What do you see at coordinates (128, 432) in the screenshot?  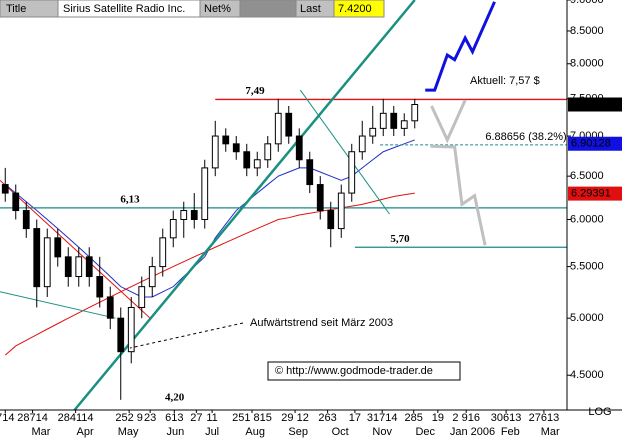 I see `month-label: May` at bounding box center [128, 432].